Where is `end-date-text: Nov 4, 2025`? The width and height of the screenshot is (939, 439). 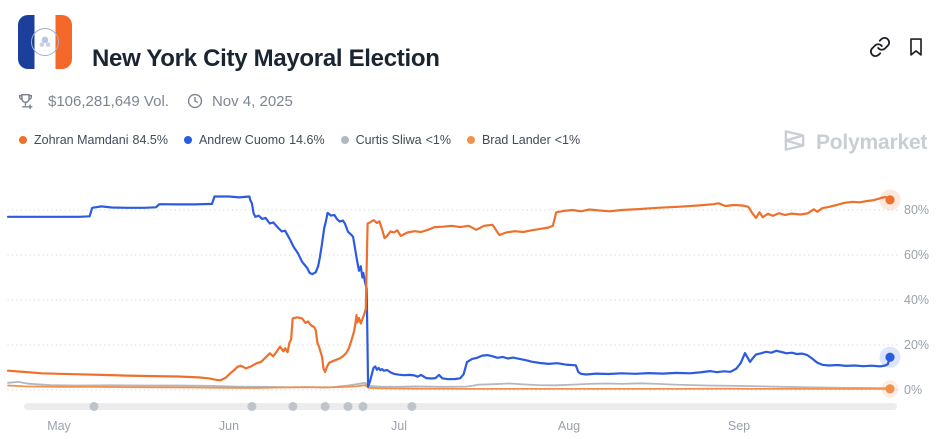 end-date-text: Nov 4, 2025 is located at coordinates (252, 101).